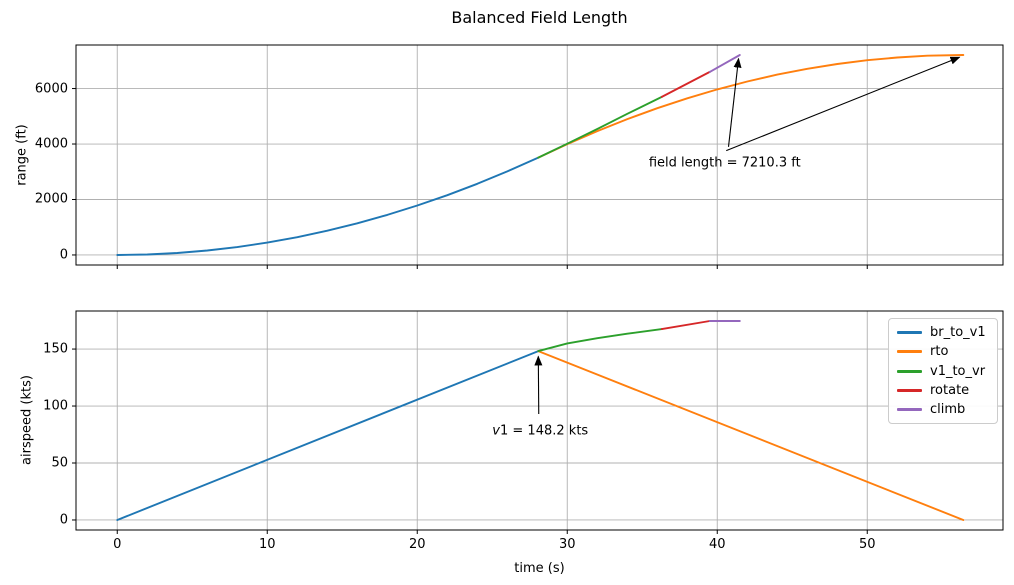 This screenshot has width=1014, height=585. What do you see at coordinates (51, 89) in the screenshot?
I see `y-tick-label: 6000` at bounding box center [51, 89].